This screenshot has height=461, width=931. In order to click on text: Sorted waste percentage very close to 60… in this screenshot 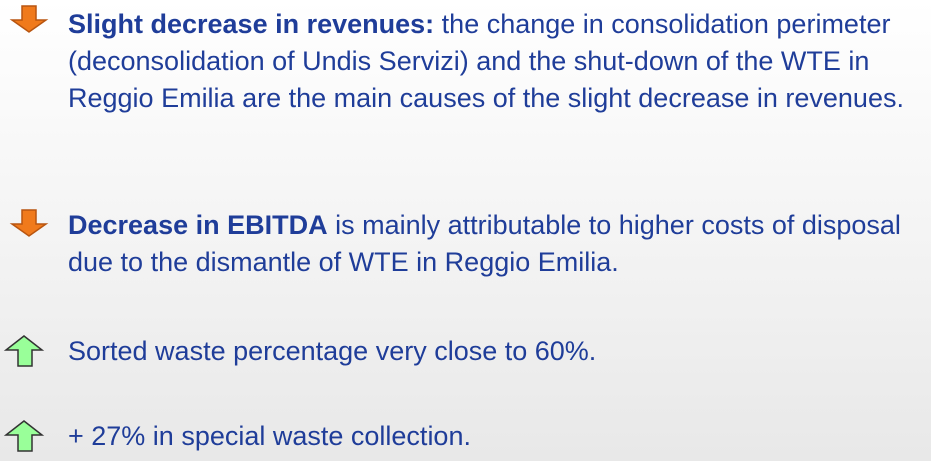, I will do `click(332, 351)`.